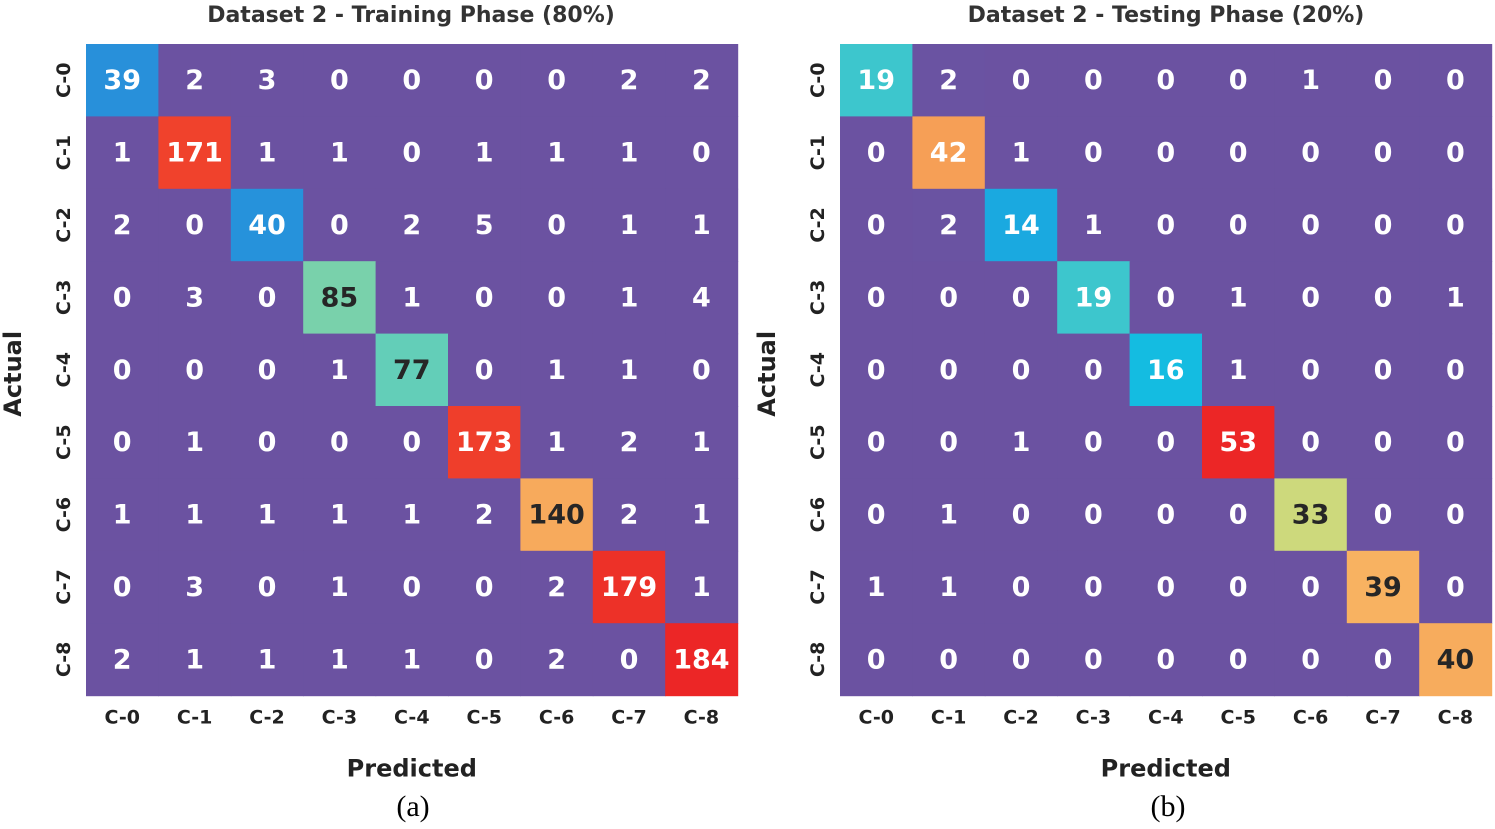 This screenshot has width=1495, height=829. Describe the element at coordinates (701, 659) in the screenshot. I see `cell-value-label: 184` at that location.